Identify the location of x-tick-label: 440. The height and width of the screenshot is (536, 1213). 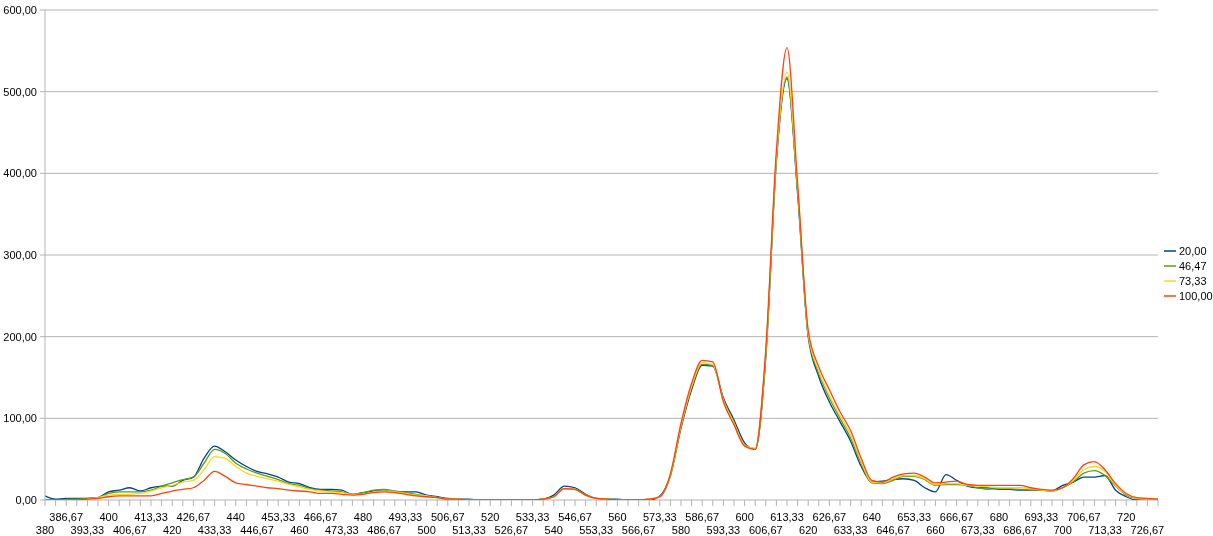
(235, 516).